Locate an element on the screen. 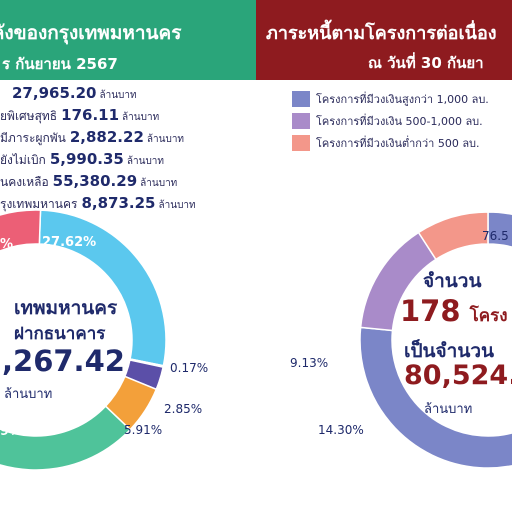 The height and width of the screenshot is (512, 512). right-center-value: 80,524. is located at coordinates (458, 375).